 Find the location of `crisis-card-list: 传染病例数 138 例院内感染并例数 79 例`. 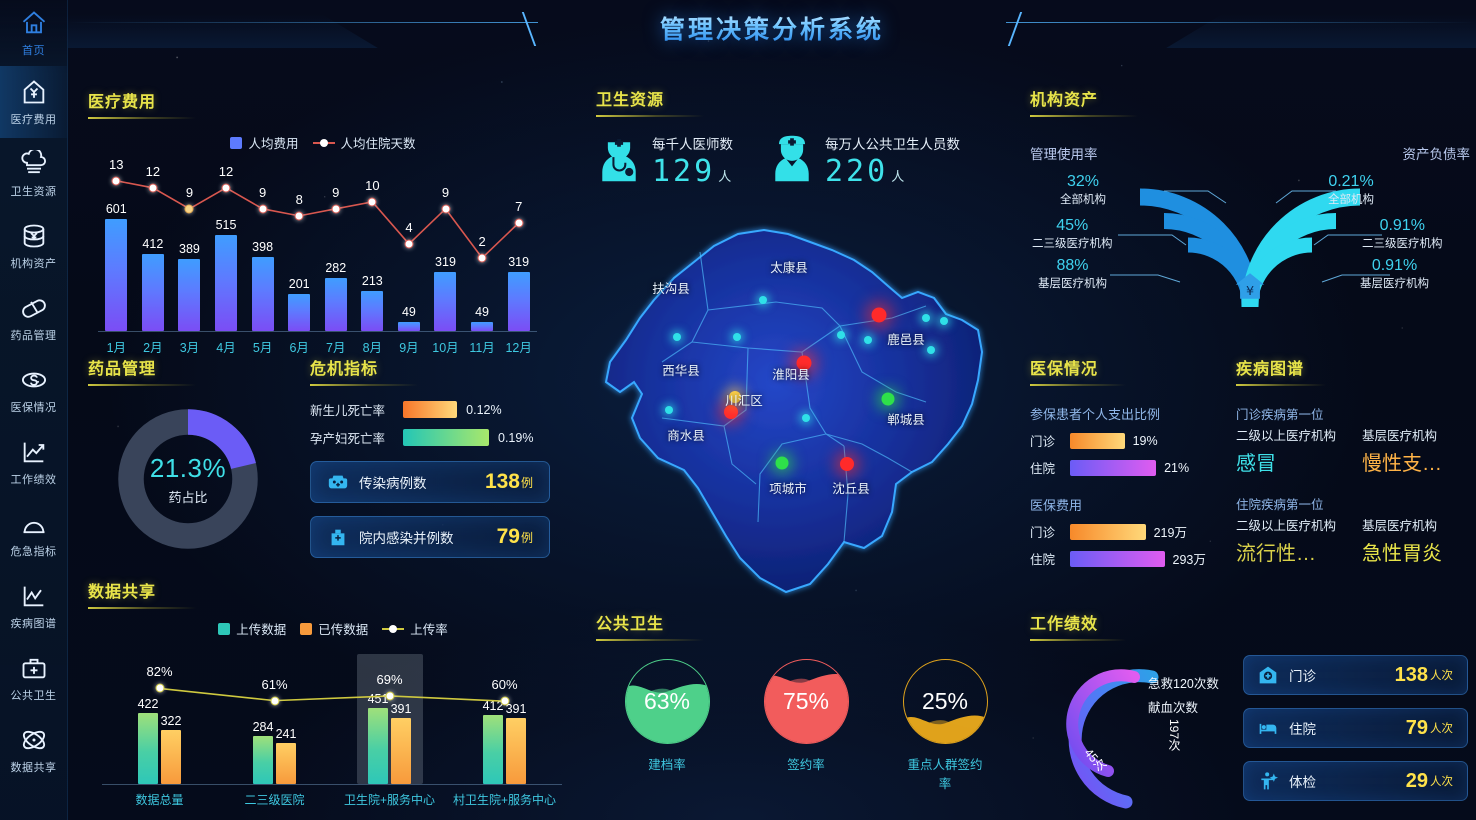

crisis-card-list: 传染病例数 138 例院内感染并例数 79 例 is located at coordinates (430, 509).